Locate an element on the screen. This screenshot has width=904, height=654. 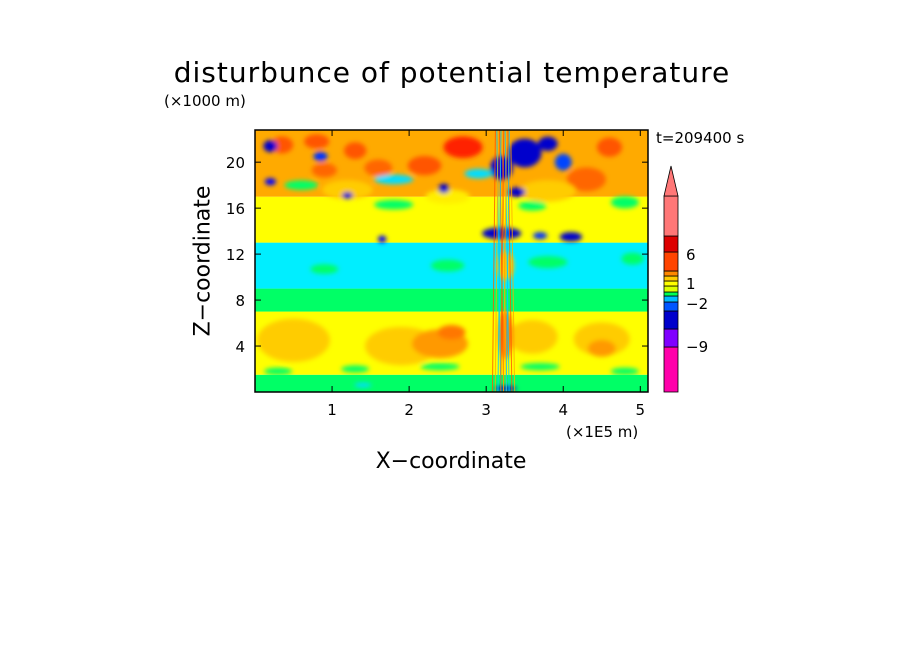
x-tick-label: 2 is located at coordinates (409, 410).